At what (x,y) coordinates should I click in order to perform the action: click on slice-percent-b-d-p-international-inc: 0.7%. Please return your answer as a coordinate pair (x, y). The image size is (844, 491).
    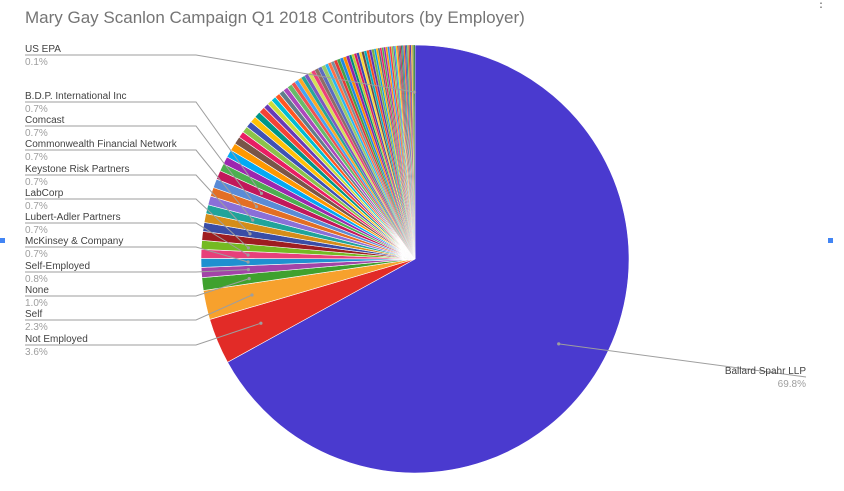
    Looking at the image, I should click on (36, 109).